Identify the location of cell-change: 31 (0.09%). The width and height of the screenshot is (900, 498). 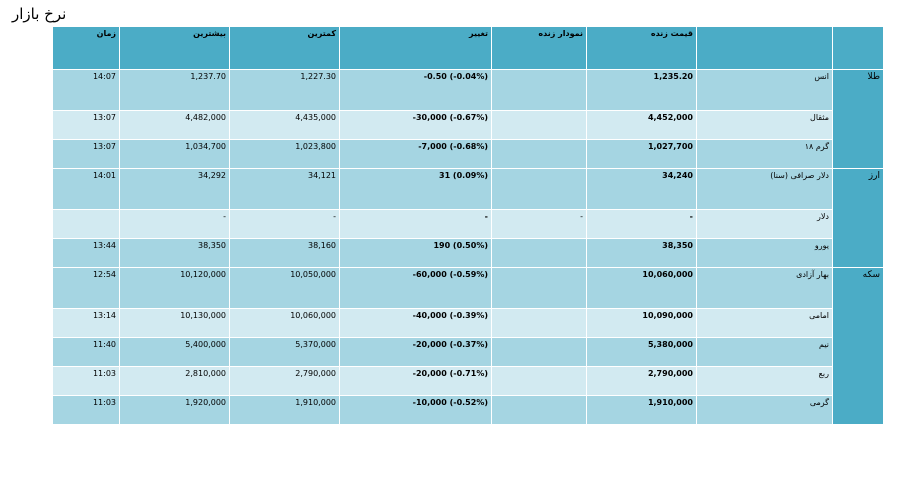
(415, 189).